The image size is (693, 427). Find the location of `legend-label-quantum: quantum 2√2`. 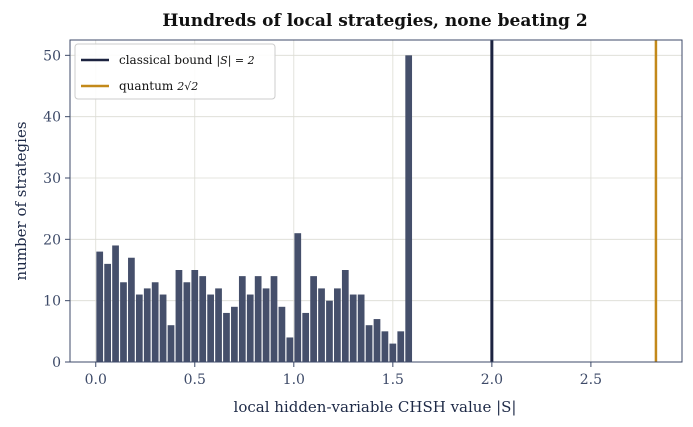

legend-label-quantum: quantum 2√2 is located at coordinates (158, 86).